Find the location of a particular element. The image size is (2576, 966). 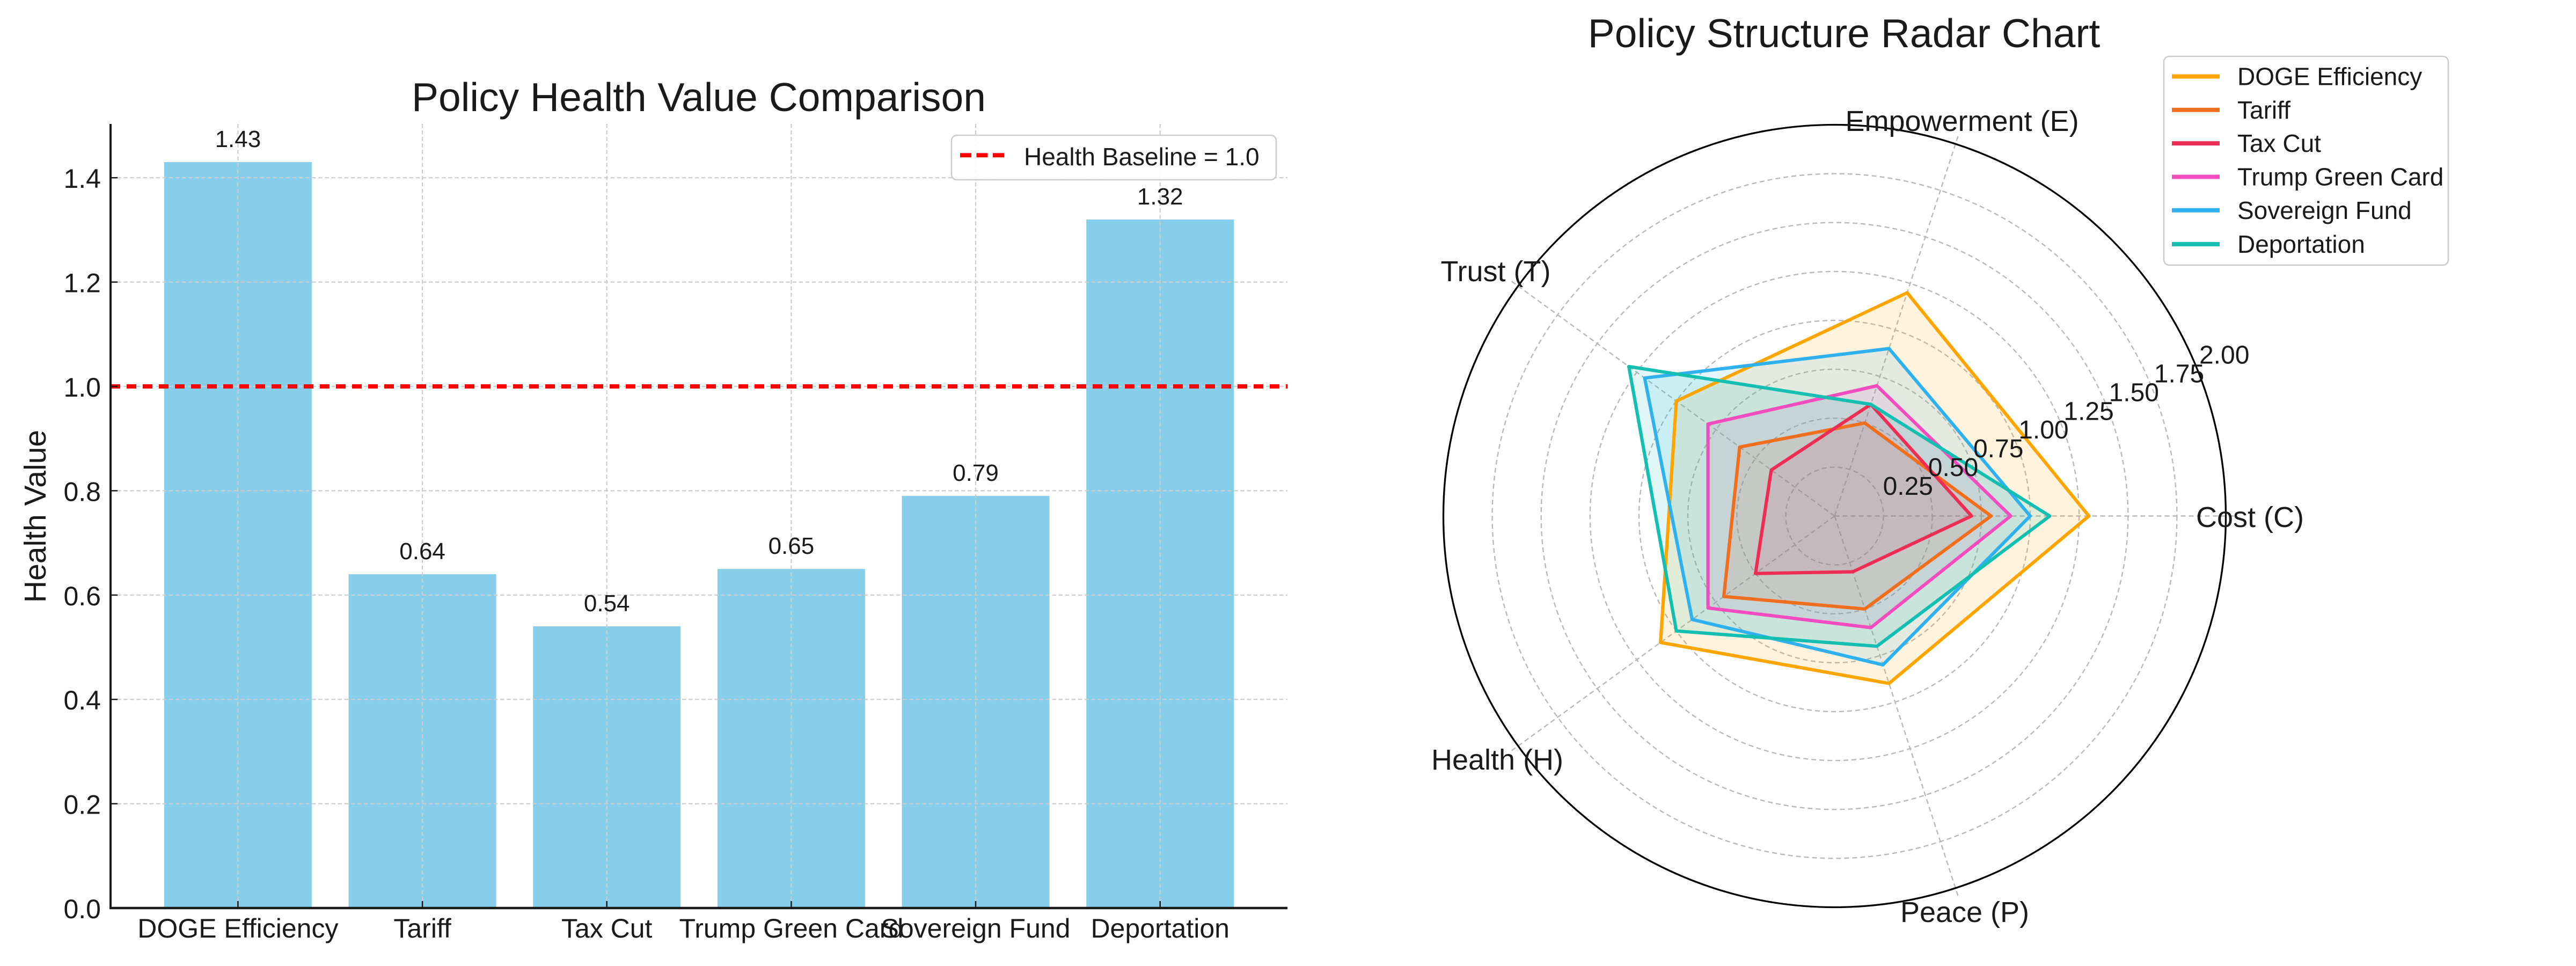

svg-text: 1.4 is located at coordinates (82, 179).